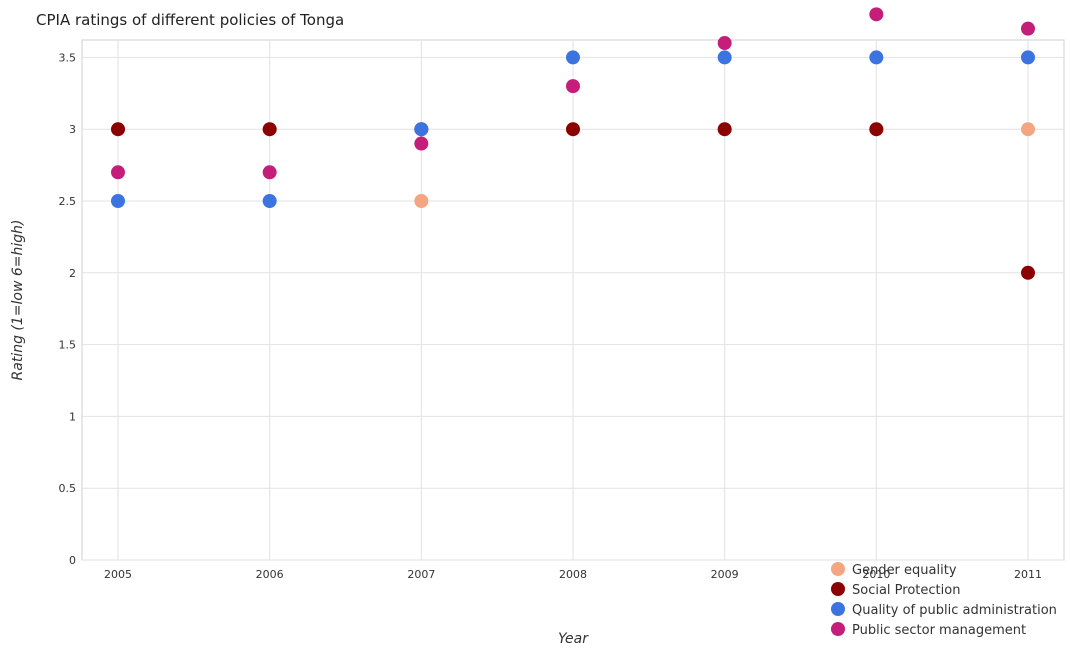  Describe the element at coordinates (68, 309) in the screenshot. I see `y-axis-ticks: 0 0.5 1 1.5 2 2.5 3 3.5` at that location.